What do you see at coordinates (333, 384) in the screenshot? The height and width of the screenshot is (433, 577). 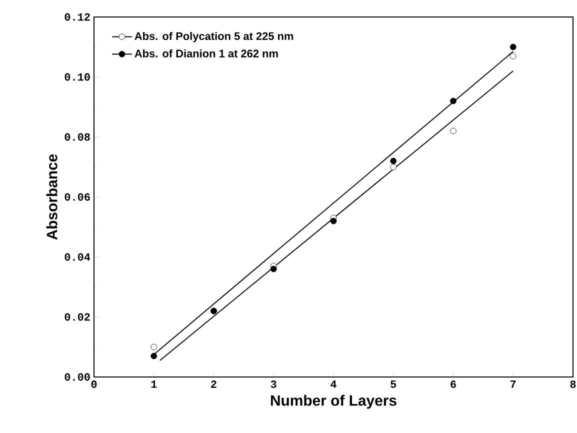 I see `x-tick-label: 4` at bounding box center [333, 384].